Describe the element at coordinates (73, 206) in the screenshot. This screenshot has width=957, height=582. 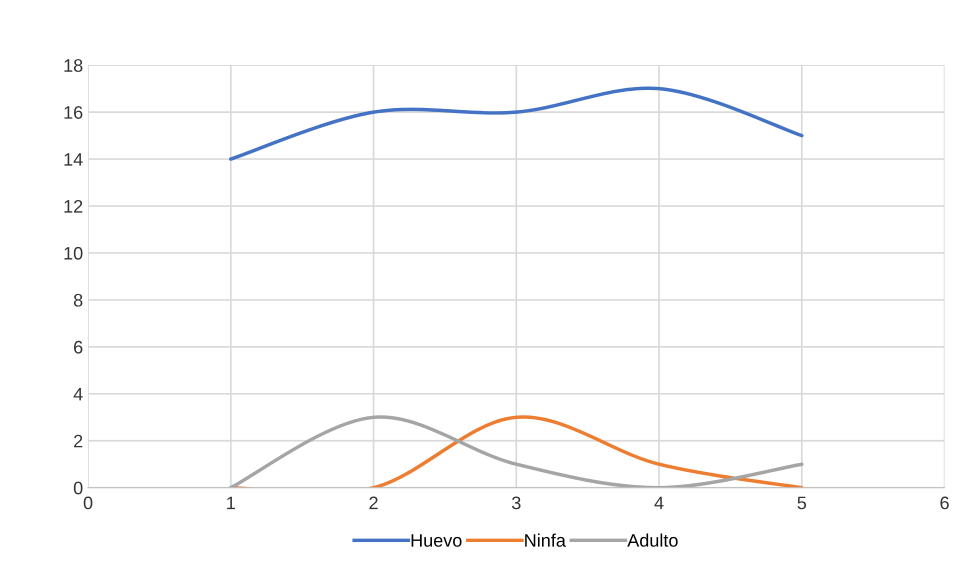
I see `y-tick-label: 12` at that location.